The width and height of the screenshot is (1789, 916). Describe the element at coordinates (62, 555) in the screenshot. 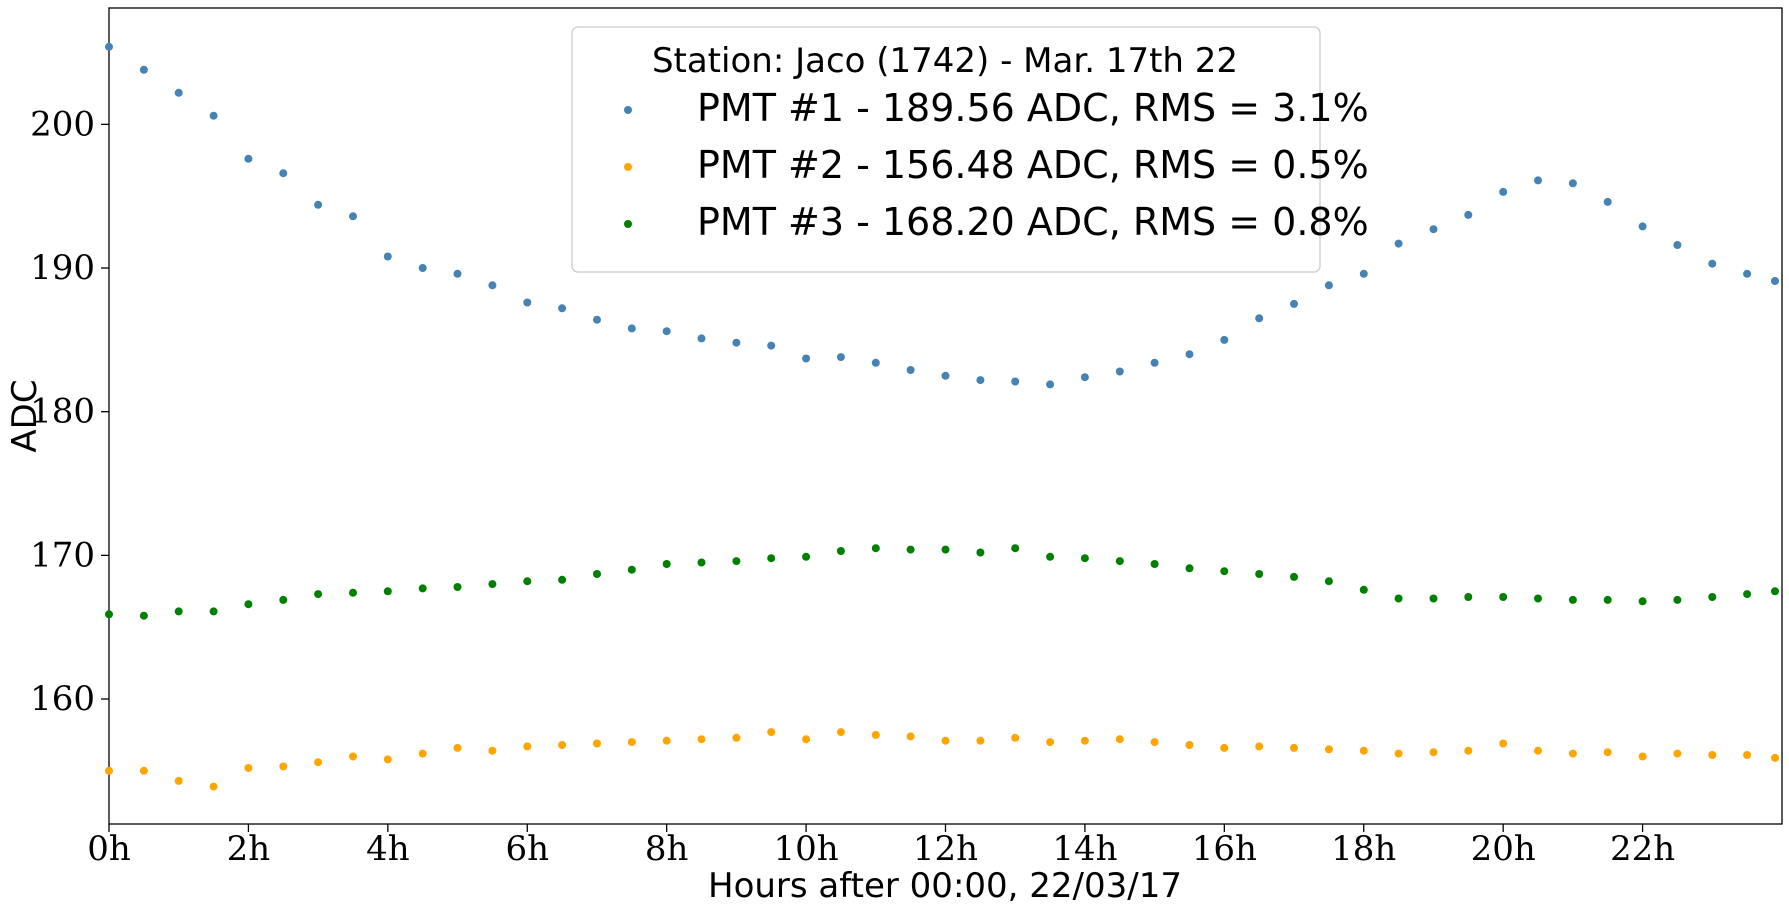

I see `y-tick-label: 170` at that location.